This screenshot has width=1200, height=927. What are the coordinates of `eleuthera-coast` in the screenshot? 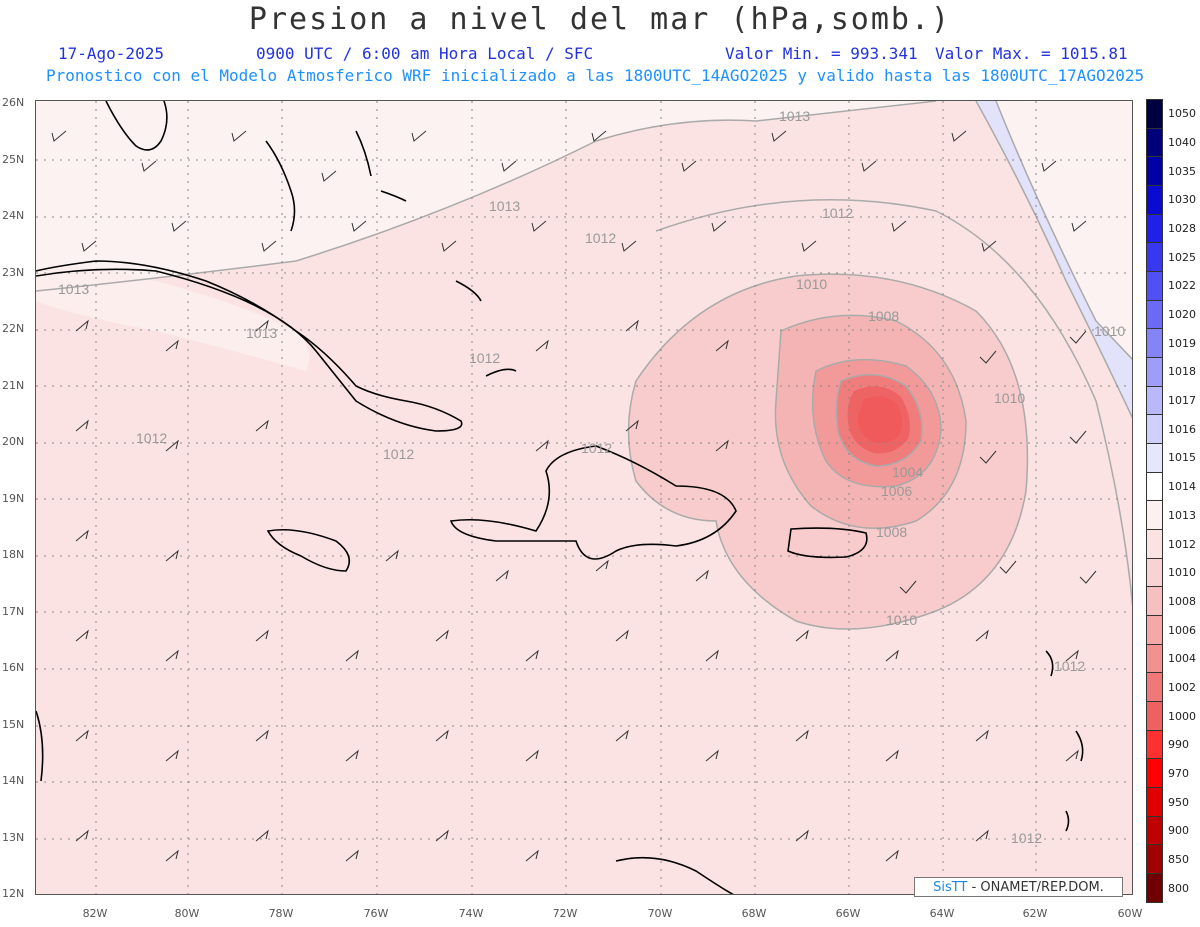 It's located at (363, 153).